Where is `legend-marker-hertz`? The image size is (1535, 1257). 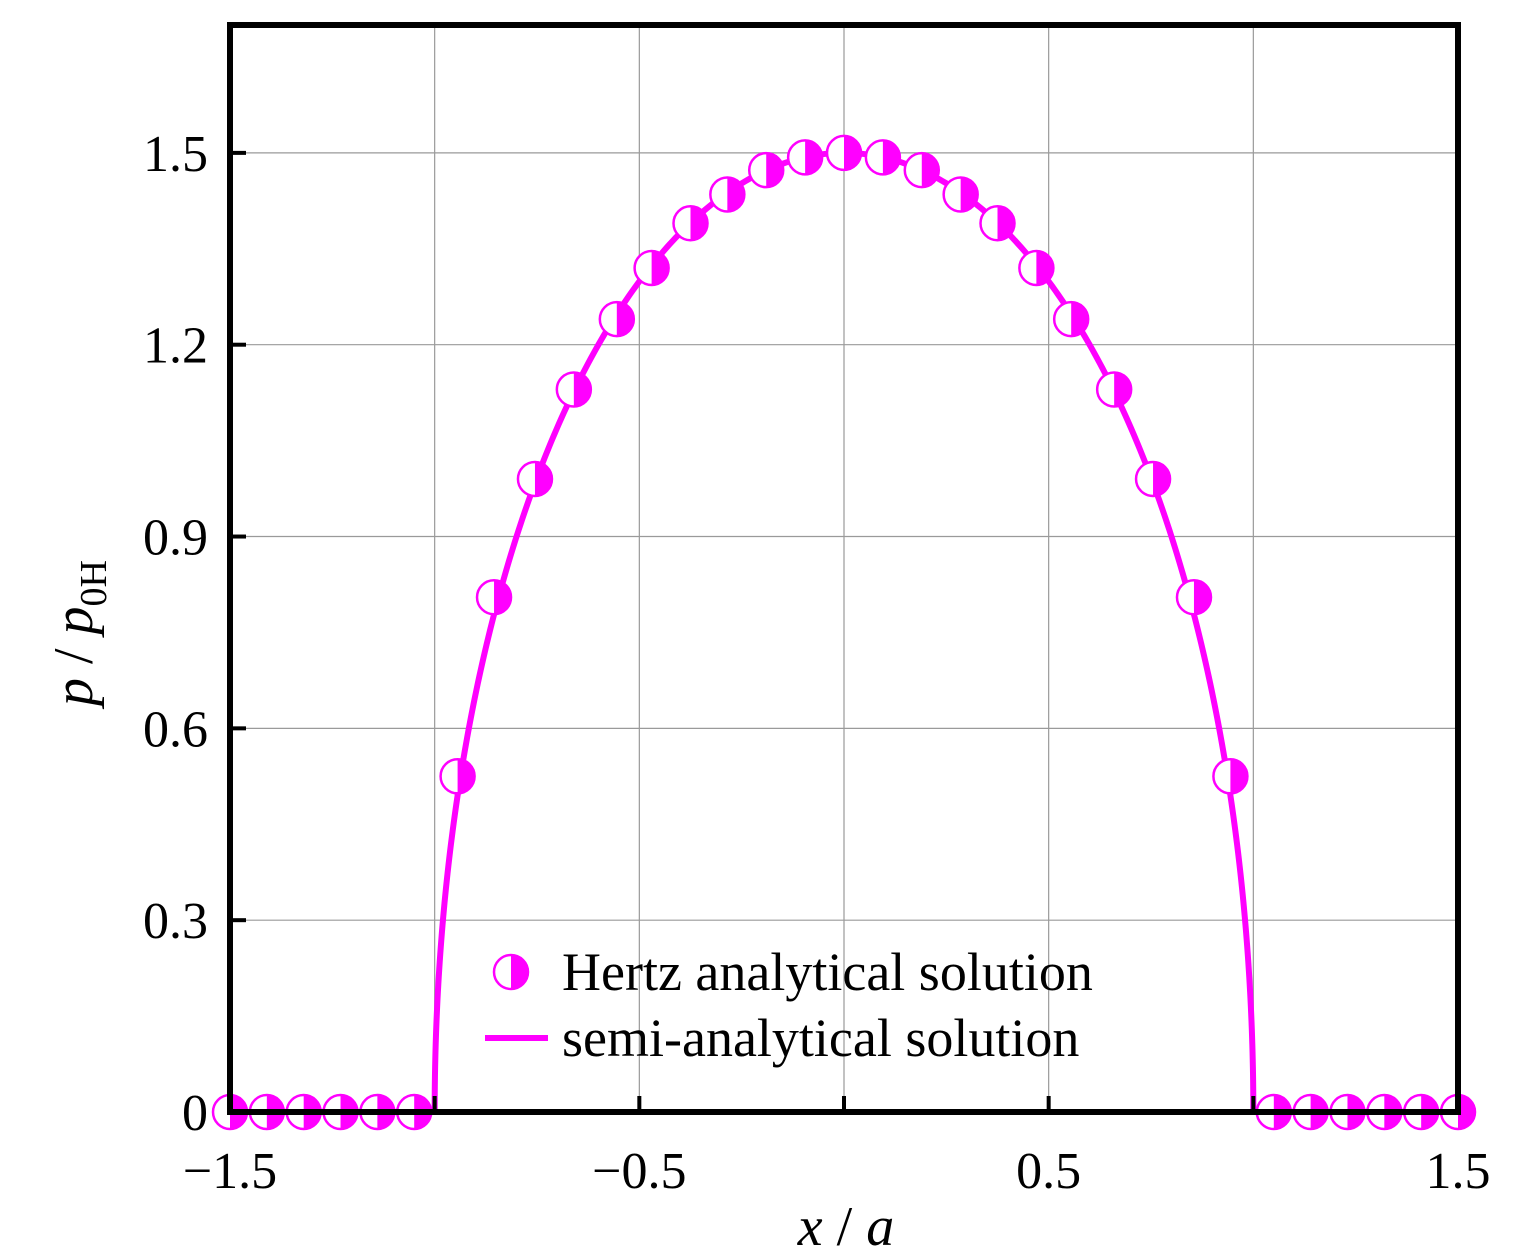 legend-marker-hertz is located at coordinates (511, 972).